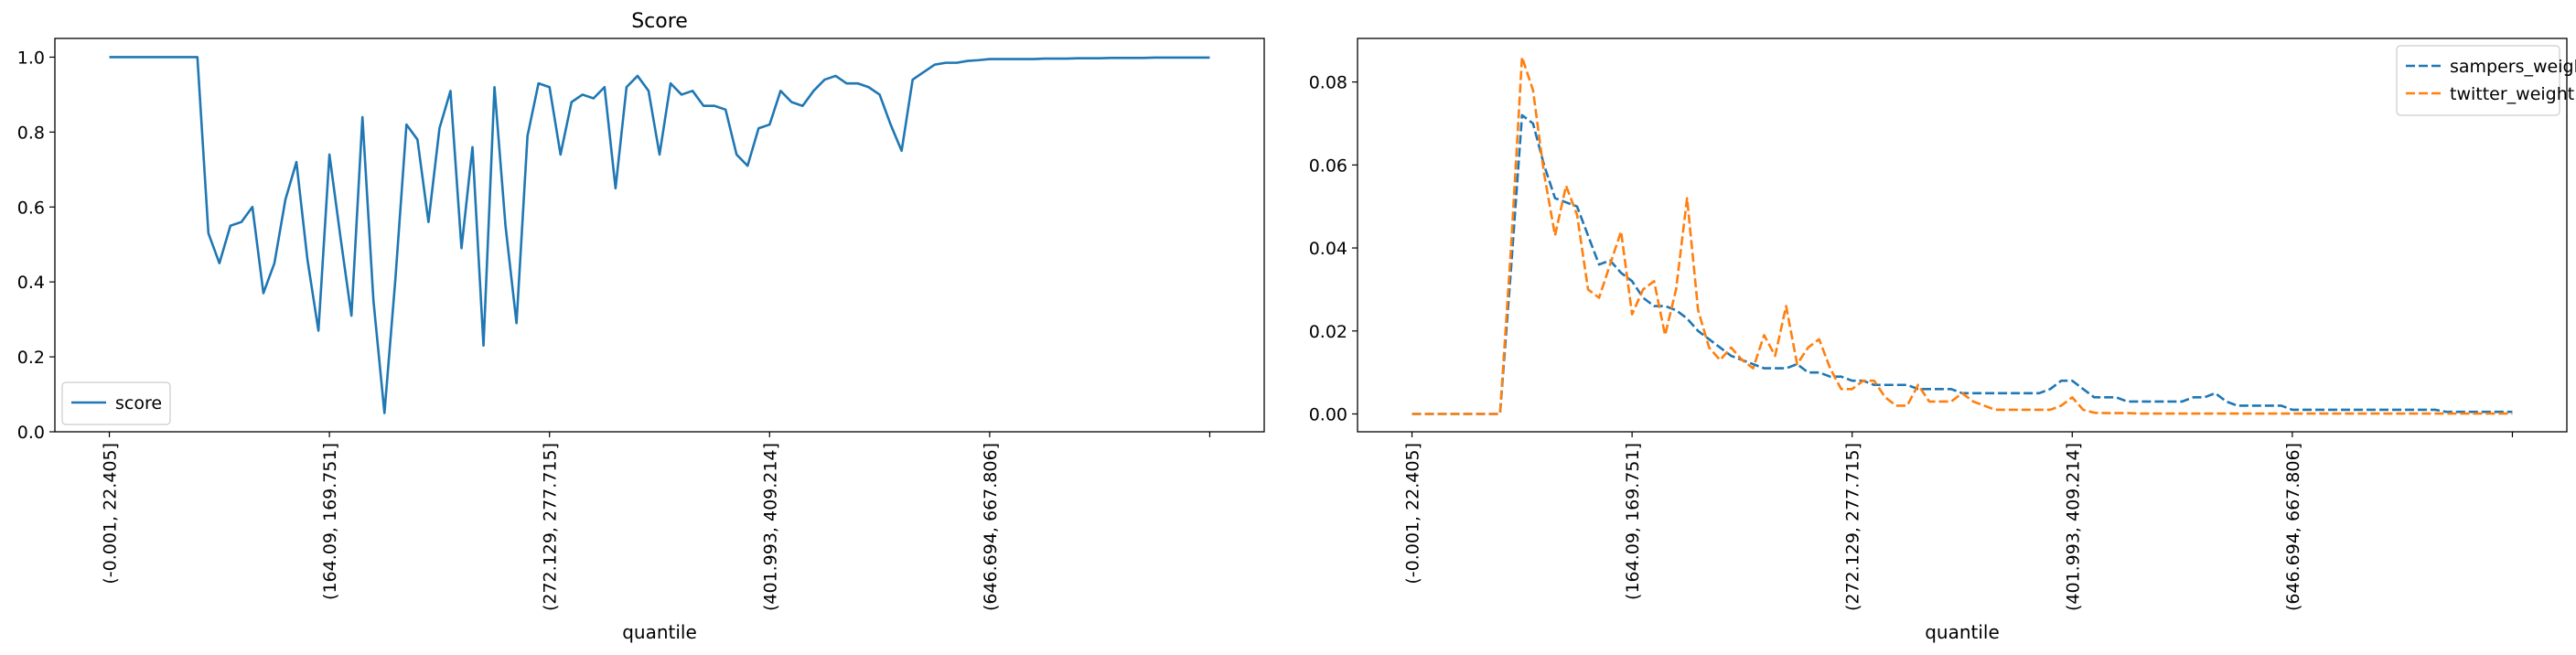  I want to click on y-tick-label: 1.0, so click(31, 58).